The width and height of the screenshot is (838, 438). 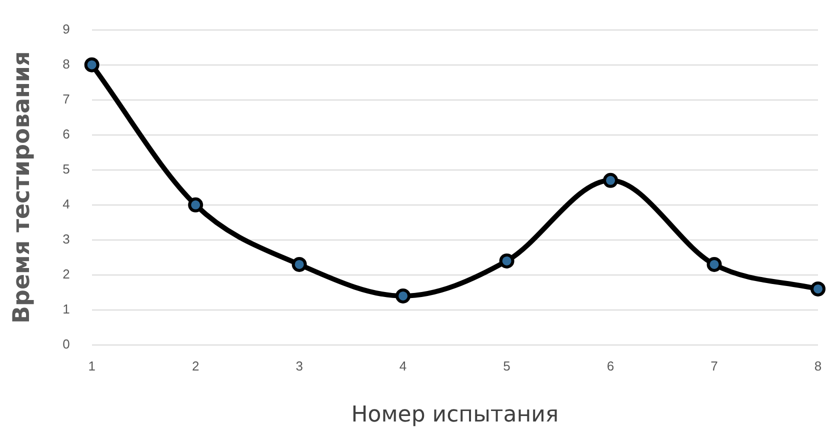 What do you see at coordinates (714, 366) in the screenshot?
I see `x-tick-label: 7` at bounding box center [714, 366].